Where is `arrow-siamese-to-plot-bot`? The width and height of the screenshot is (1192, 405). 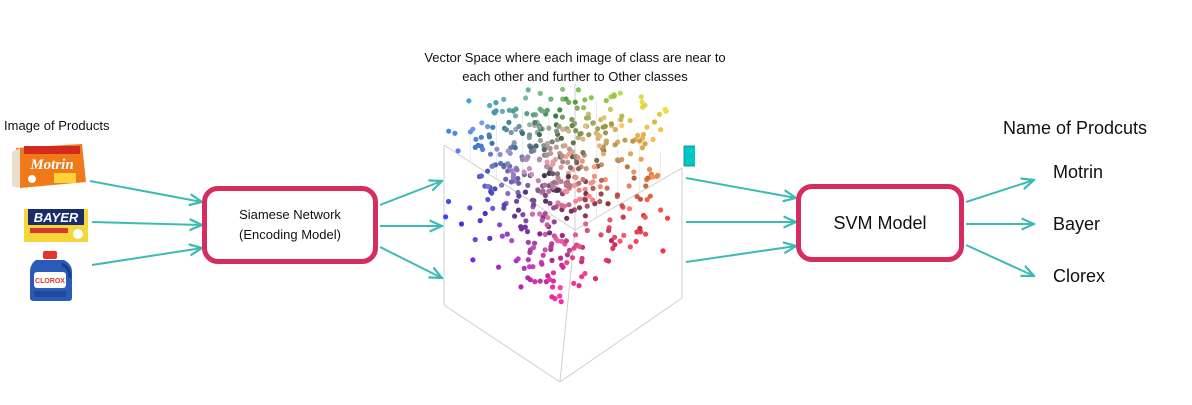
arrow-siamese-to-plot-bot is located at coordinates (410, 262).